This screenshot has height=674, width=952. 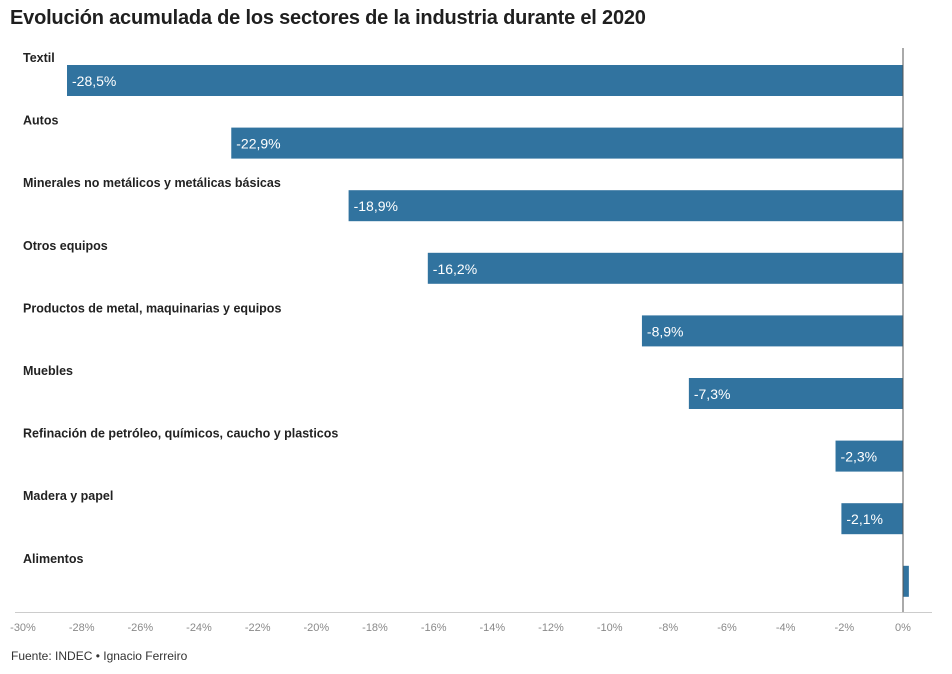 What do you see at coordinates (68, 496) in the screenshot?
I see `category-label: Madera y papel` at bounding box center [68, 496].